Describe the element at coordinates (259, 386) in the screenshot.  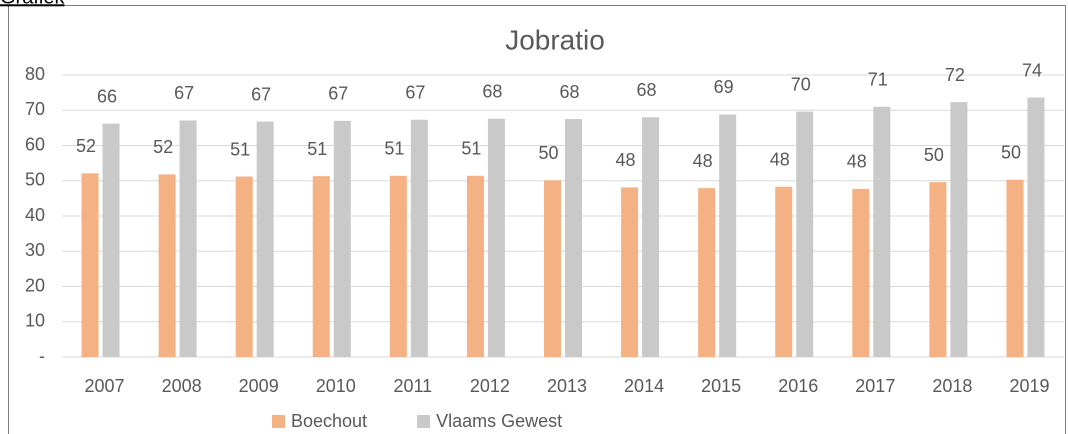
I see `x-tick-label: 2009` at that location.